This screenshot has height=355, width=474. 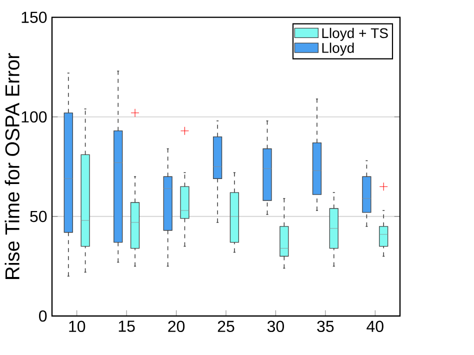 I want to click on legend-label: Lloyd + TS, so click(x=355, y=34).